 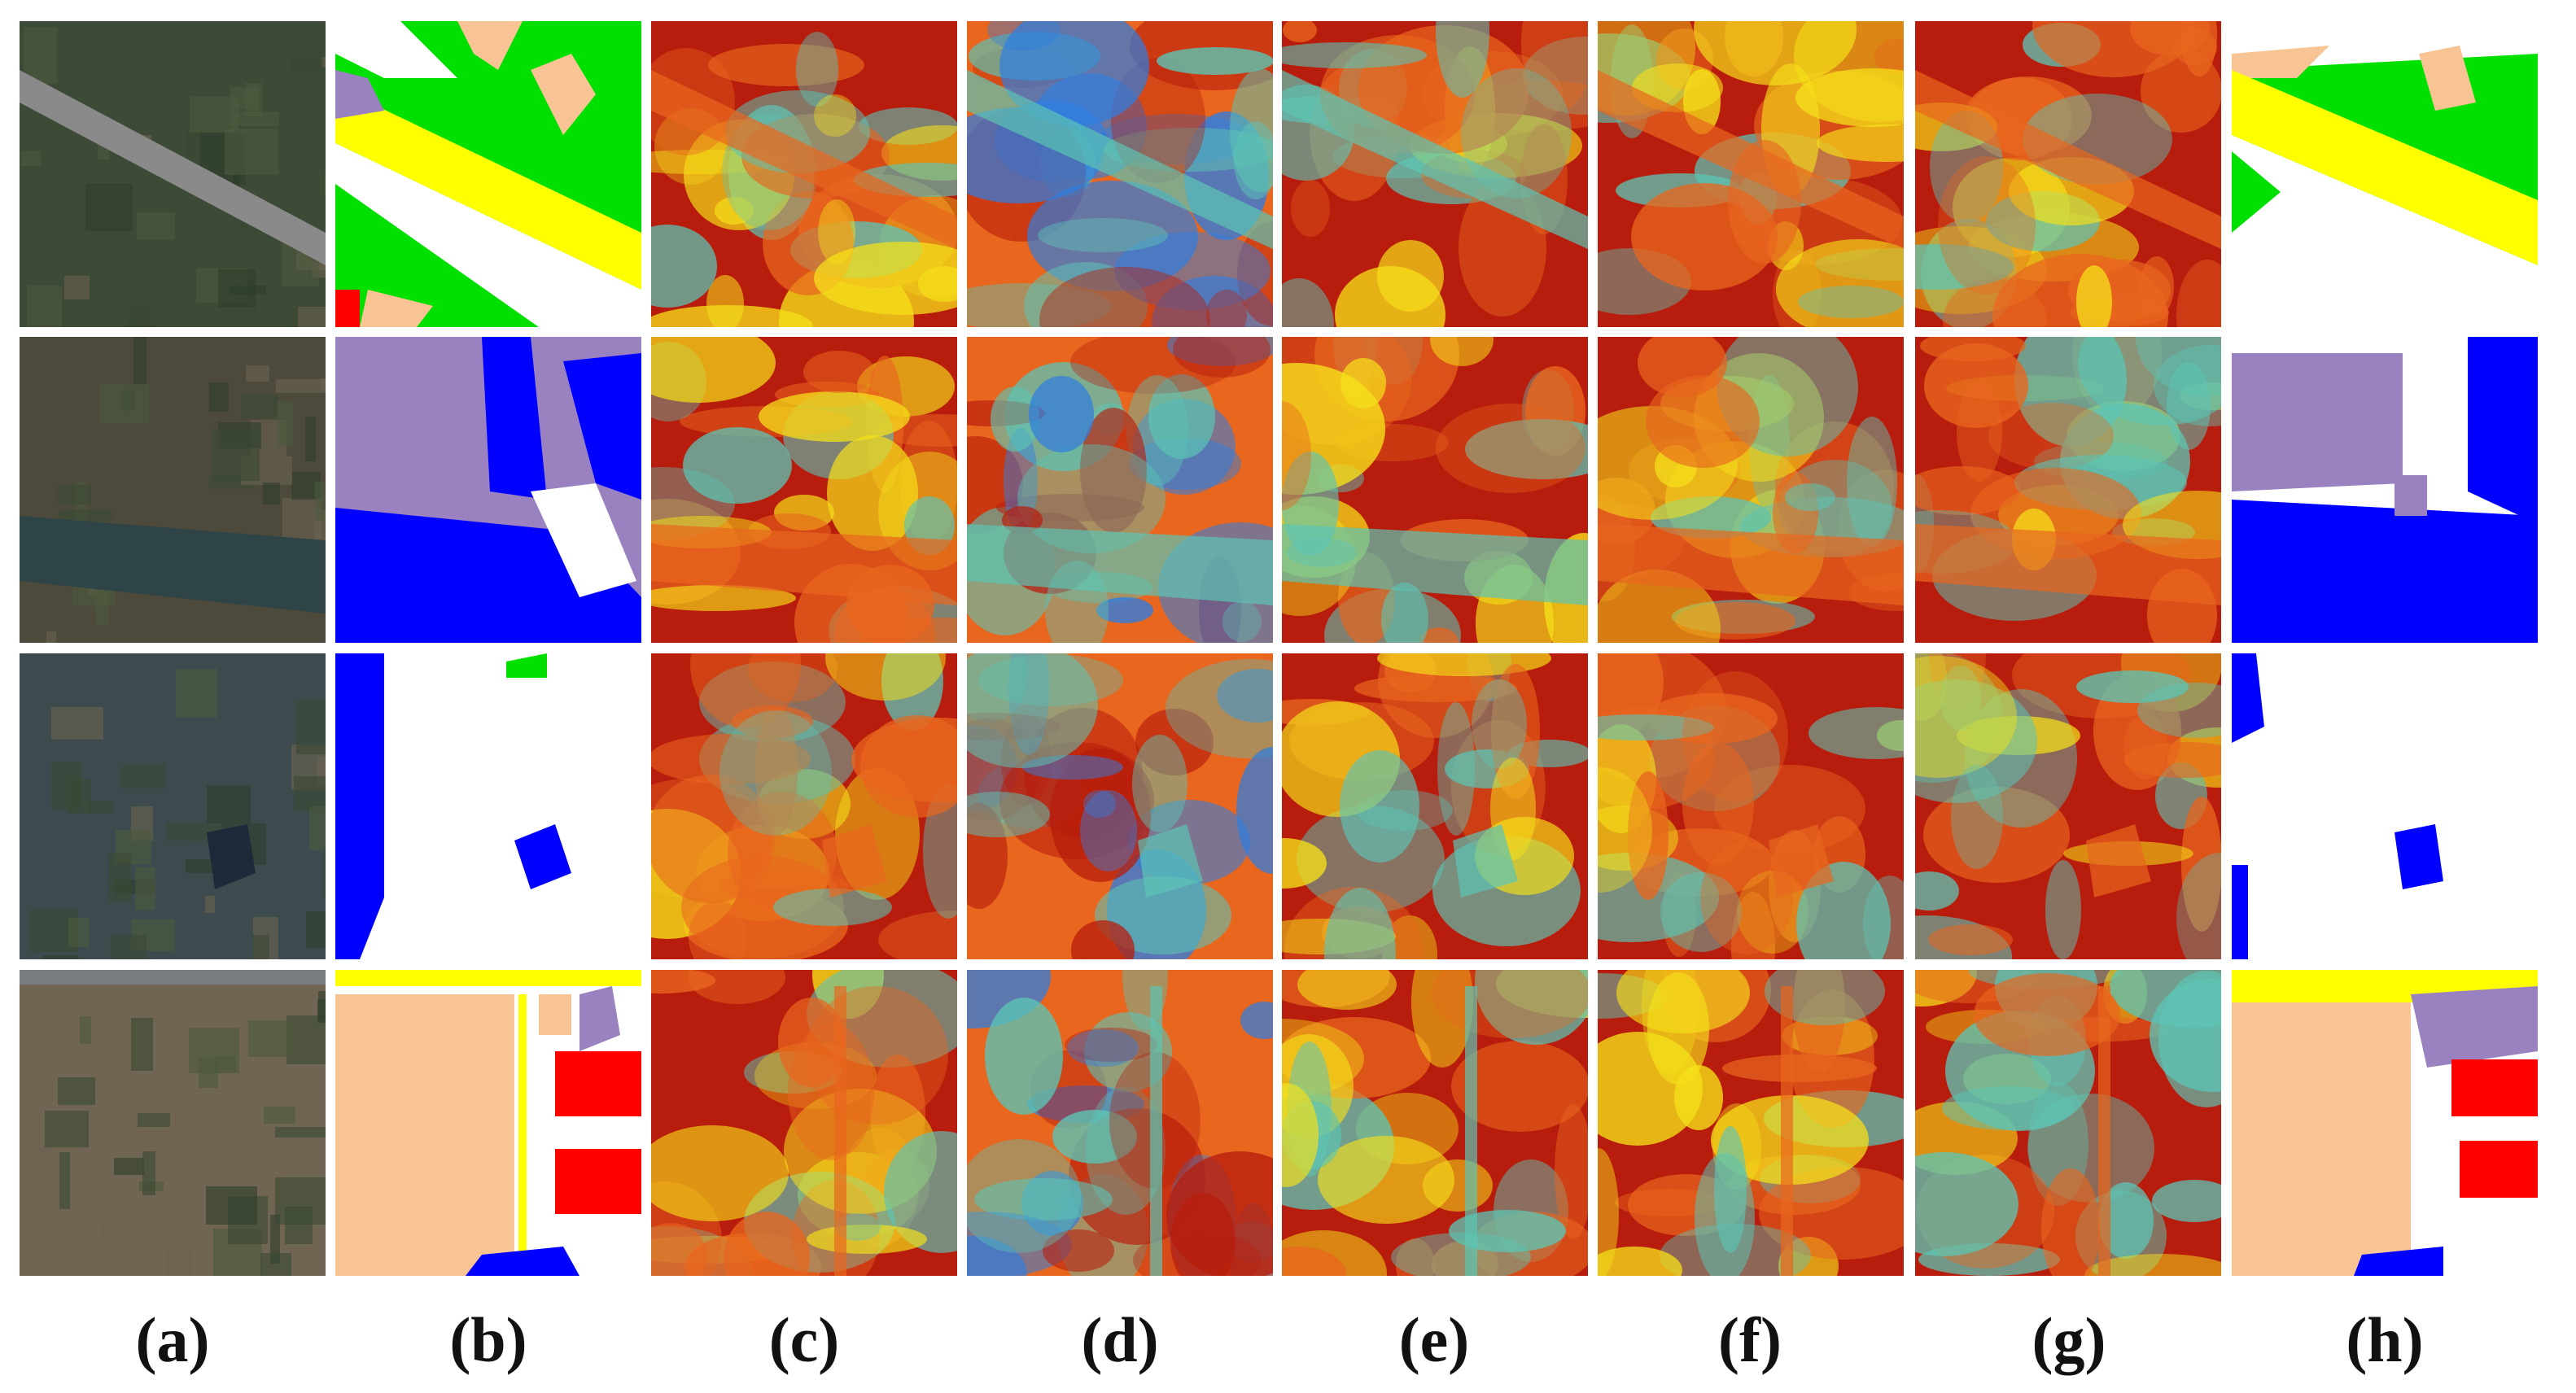 I want to click on tile-heatmap-r3-c2, so click(x=804, y=1123).